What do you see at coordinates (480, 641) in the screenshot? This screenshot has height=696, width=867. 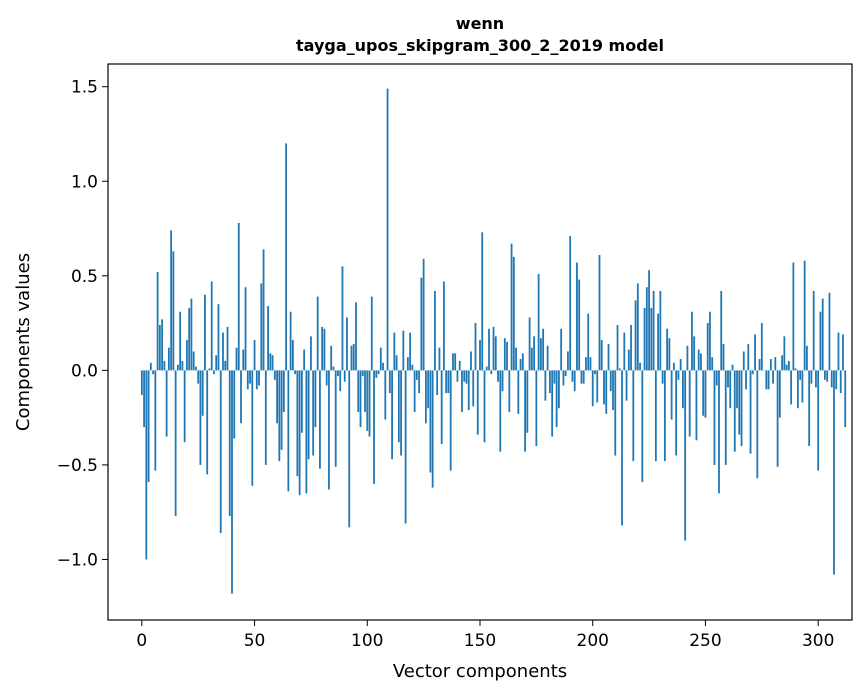 I see `x-tick-label-150: 150` at bounding box center [480, 641].